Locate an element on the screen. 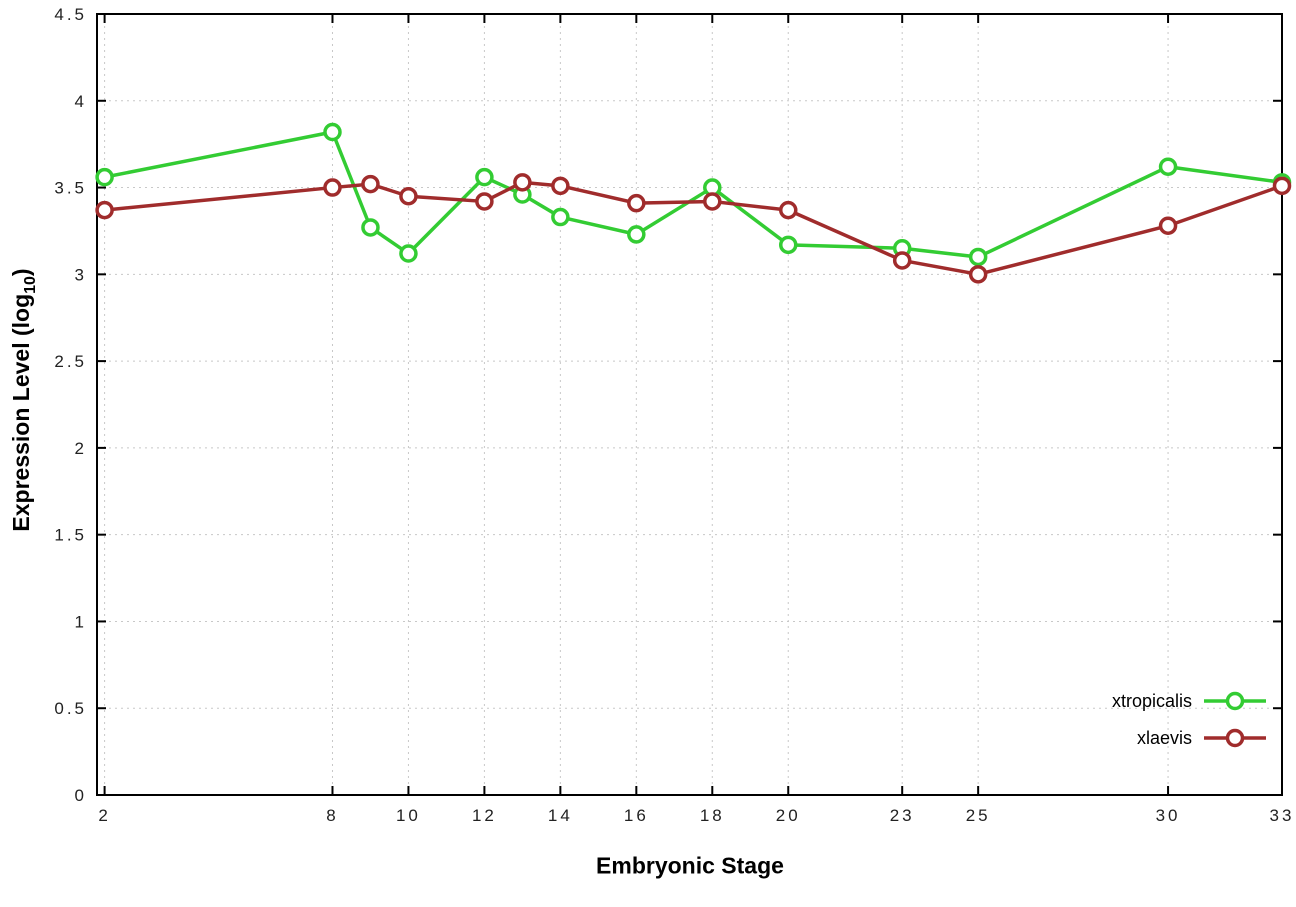  svg-text: 4.5 is located at coordinates (70, 14).